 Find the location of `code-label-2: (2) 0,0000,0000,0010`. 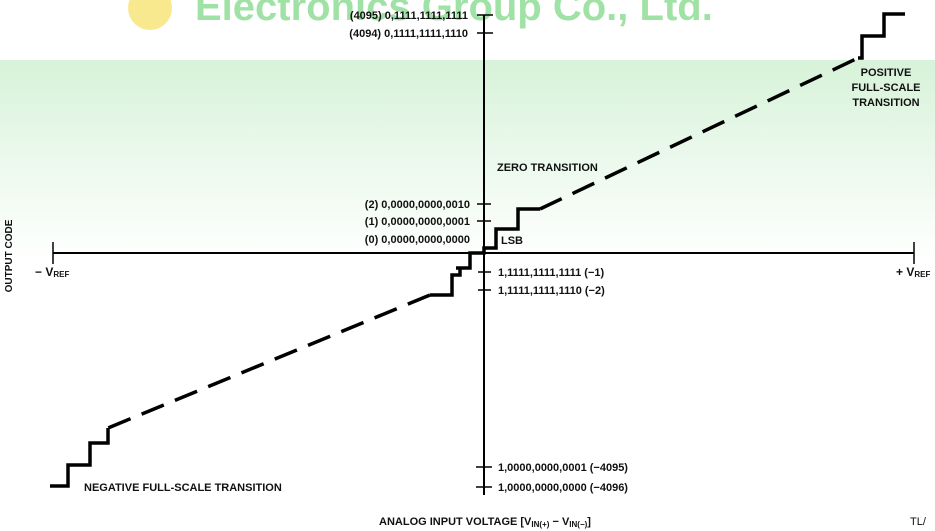

code-label-2: (2) 0,0000,0000,0010 is located at coordinates (417, 205).